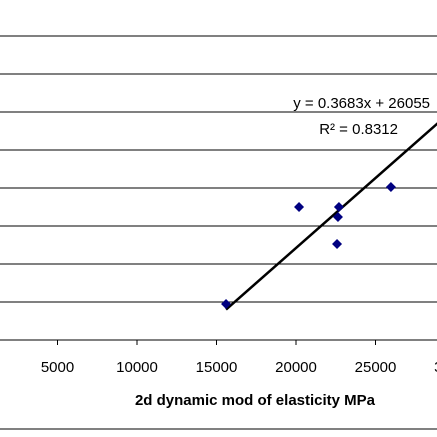 This screenshot has height=437, width=437. I want to click on x-tick-label: 30000, so click(435, 367).